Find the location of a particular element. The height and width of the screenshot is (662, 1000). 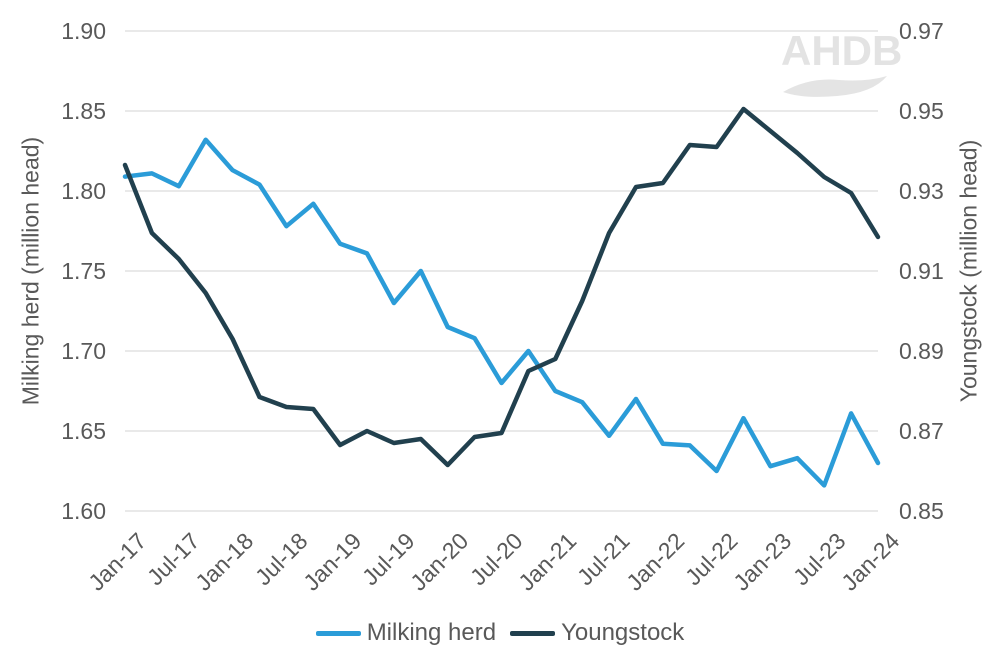

chart-legend: Milking herd Youngstock is located at coordinates (500, 633).